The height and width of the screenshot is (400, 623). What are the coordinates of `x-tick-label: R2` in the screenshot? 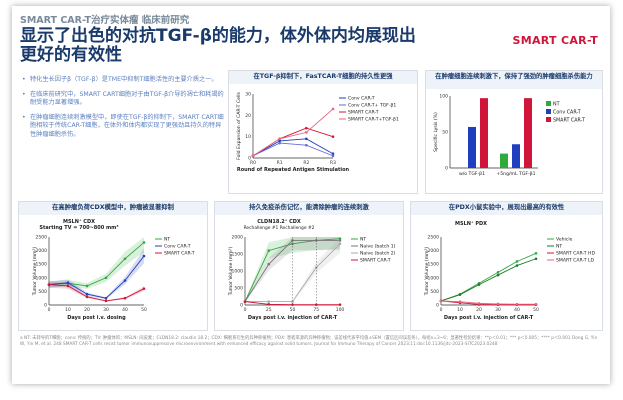 It's located at (306, 163).